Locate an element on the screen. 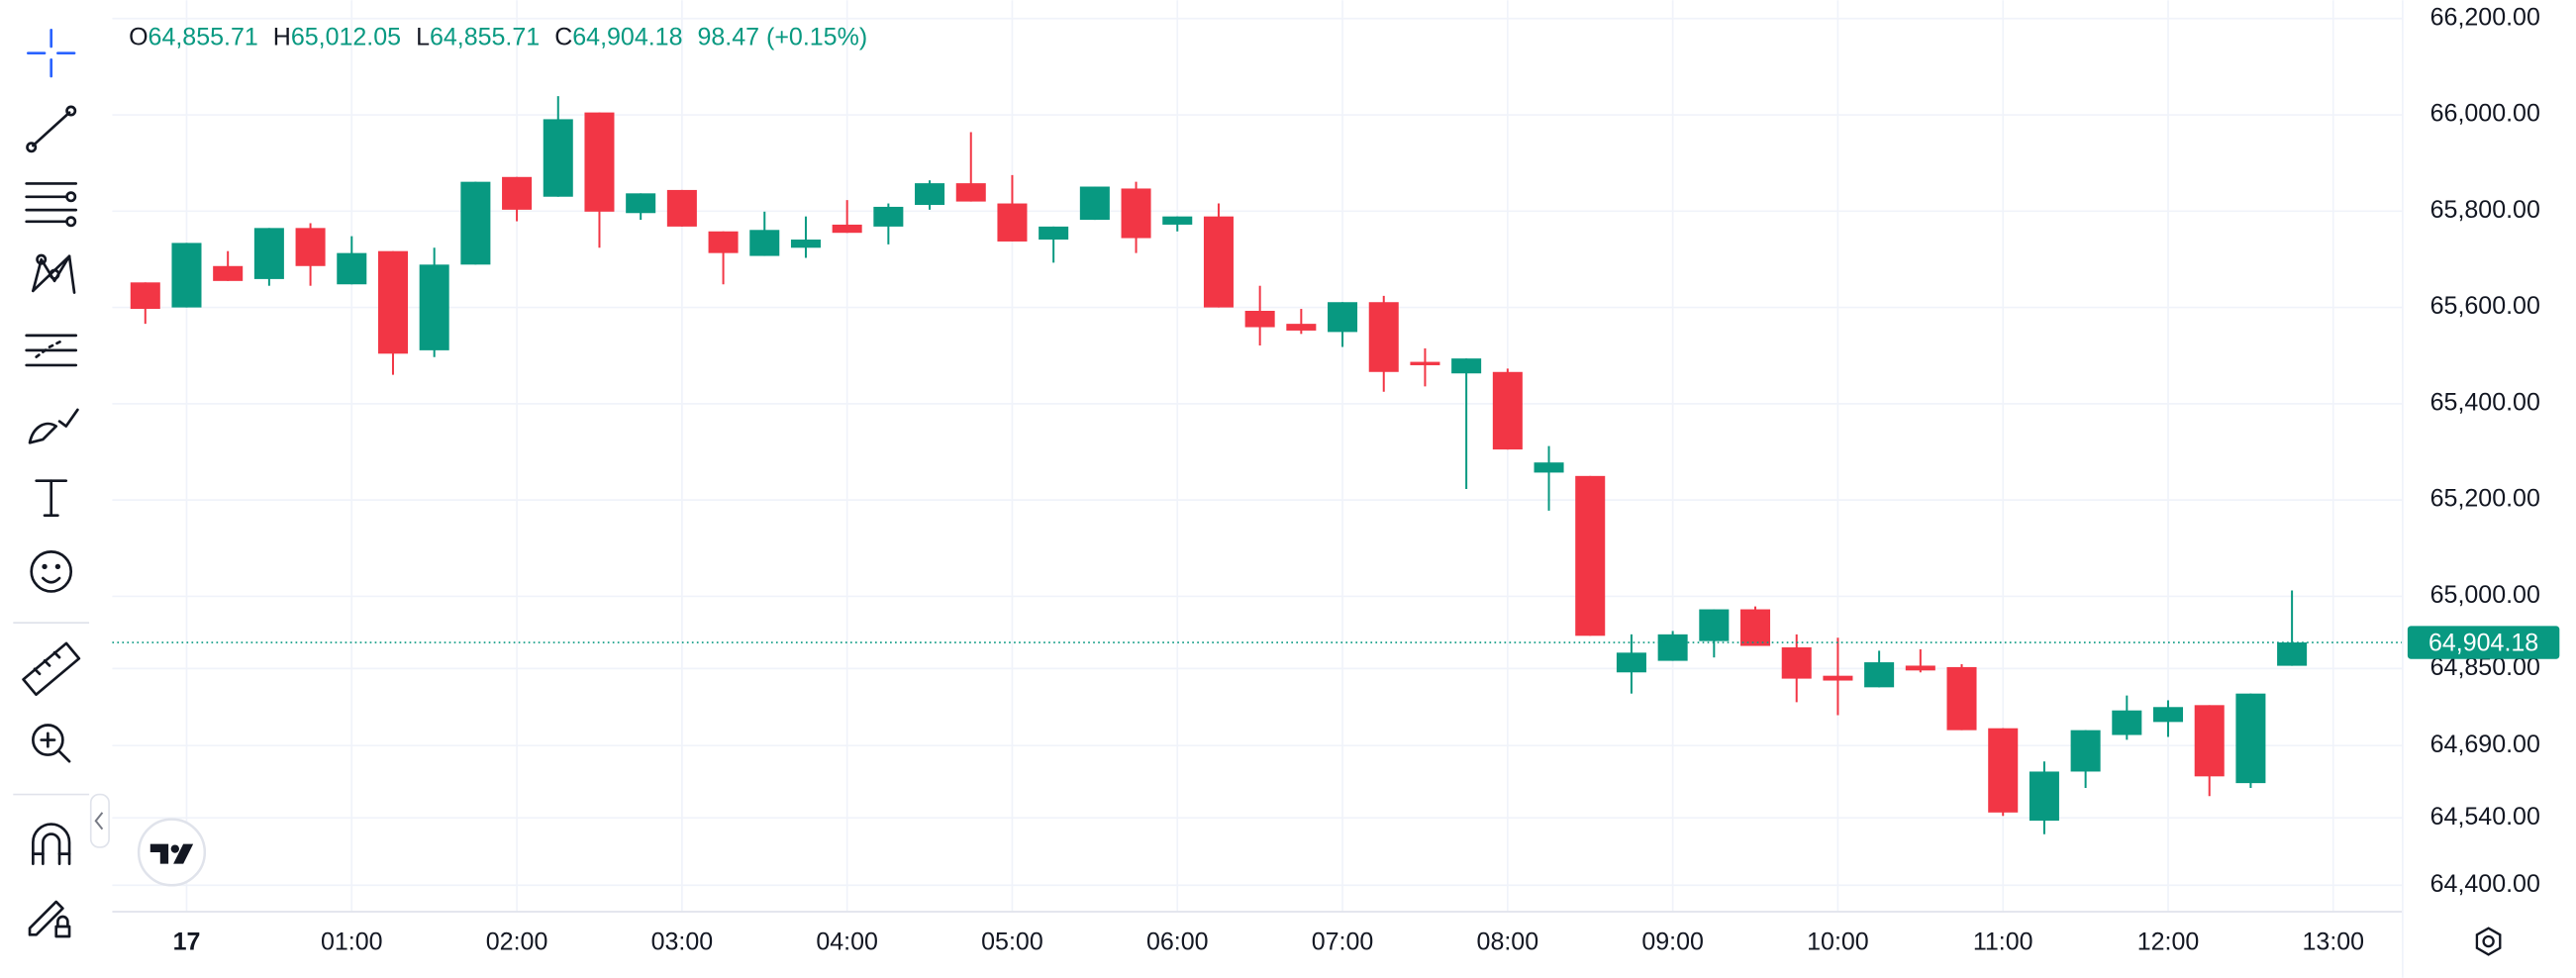 Image resolution: width=2576 pixels, height=978 pixels. ohlc-key: L is located at coordinates (423, 36).